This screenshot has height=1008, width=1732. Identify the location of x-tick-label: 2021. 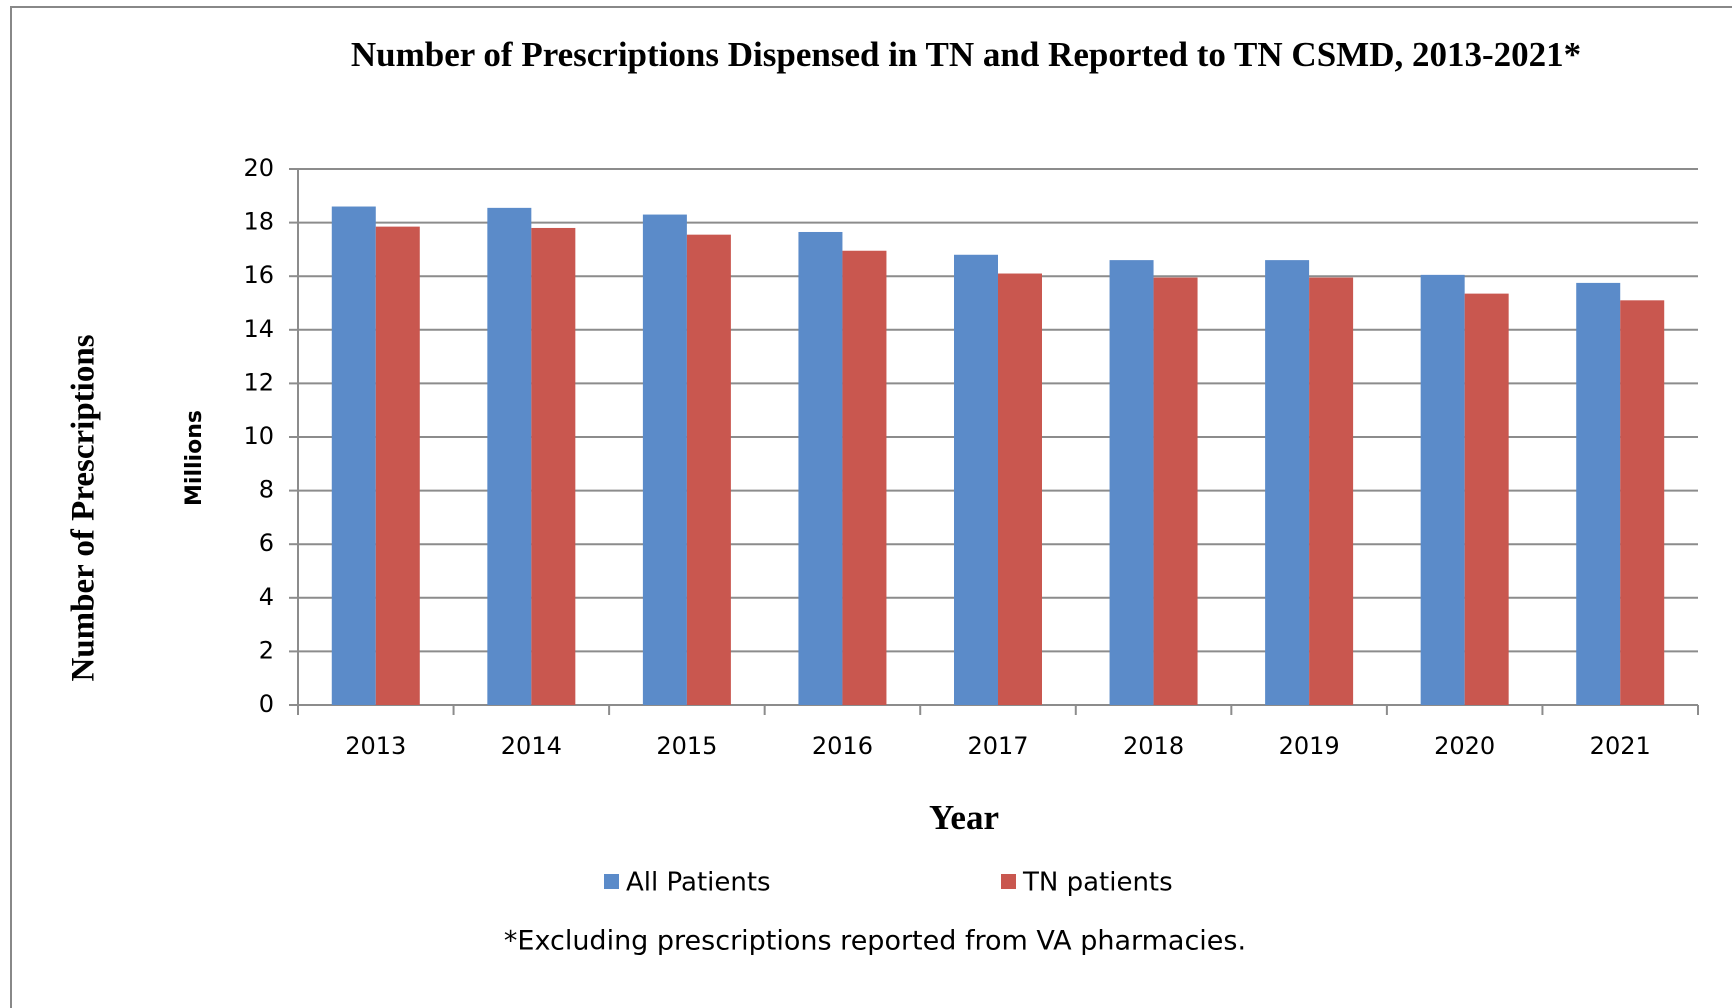
(1620, 746).